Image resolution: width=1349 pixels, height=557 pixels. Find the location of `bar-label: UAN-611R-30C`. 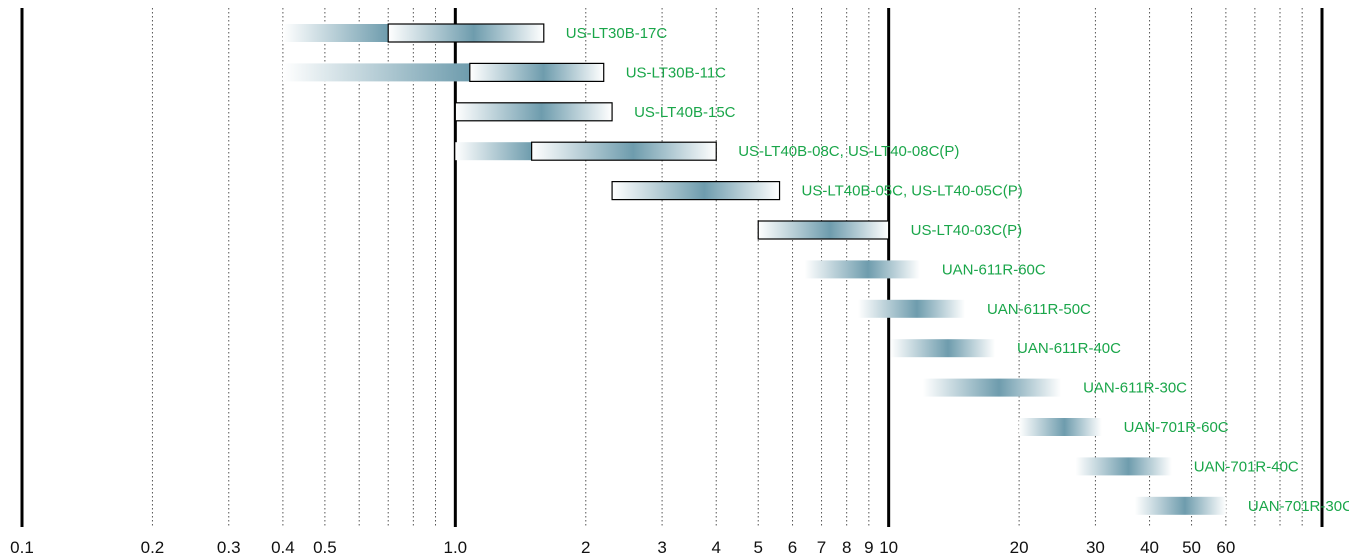

bar-label: UAN-611R-30C is located at coordinates (1135, 388).